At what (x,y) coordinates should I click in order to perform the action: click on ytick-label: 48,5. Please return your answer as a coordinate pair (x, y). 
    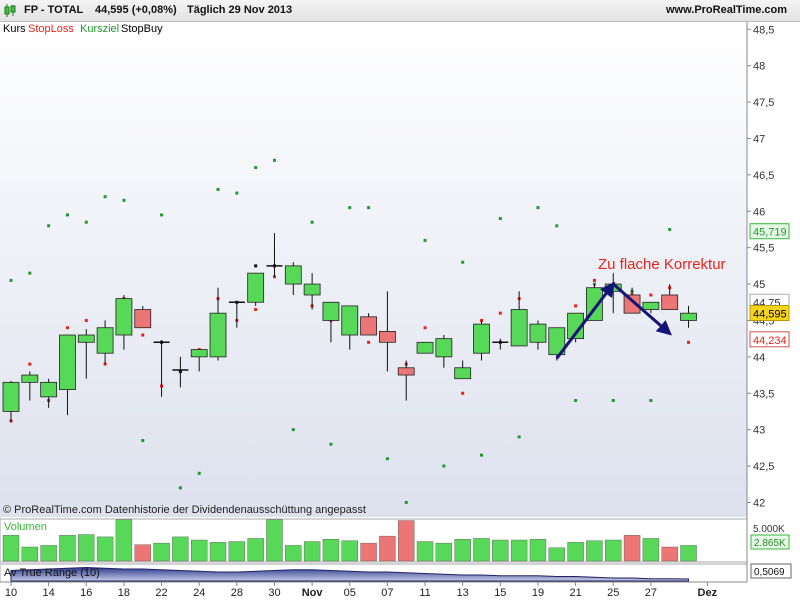
    Looking at the image, I should click on (763, 30).